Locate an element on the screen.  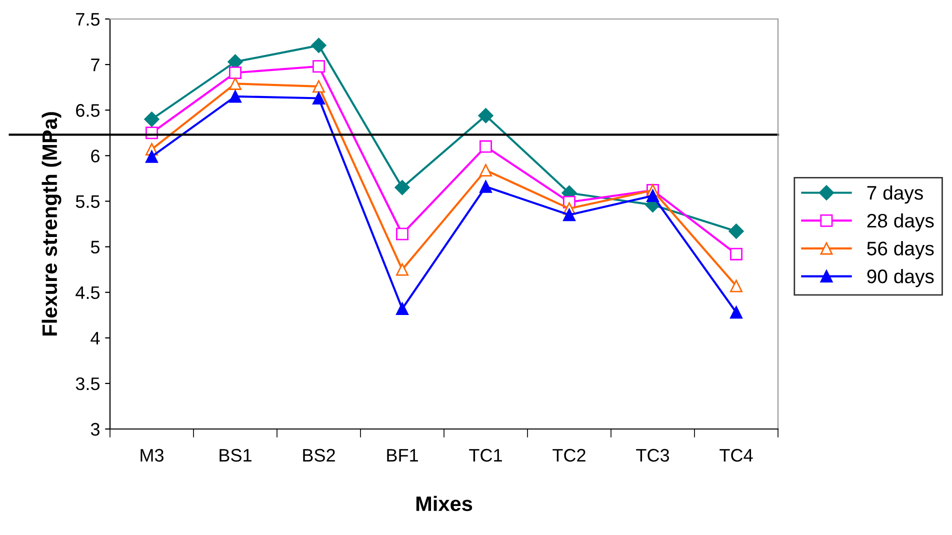
x-tick-label: TC3 is located at coordinates (653, 455).